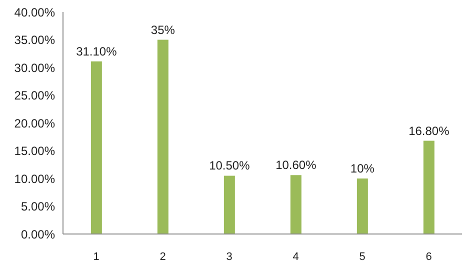  What do you see at coordinates (38, 234) in the screenshot?
I see `y-tick-label: 0.00%` at bounding box center [38, 234].